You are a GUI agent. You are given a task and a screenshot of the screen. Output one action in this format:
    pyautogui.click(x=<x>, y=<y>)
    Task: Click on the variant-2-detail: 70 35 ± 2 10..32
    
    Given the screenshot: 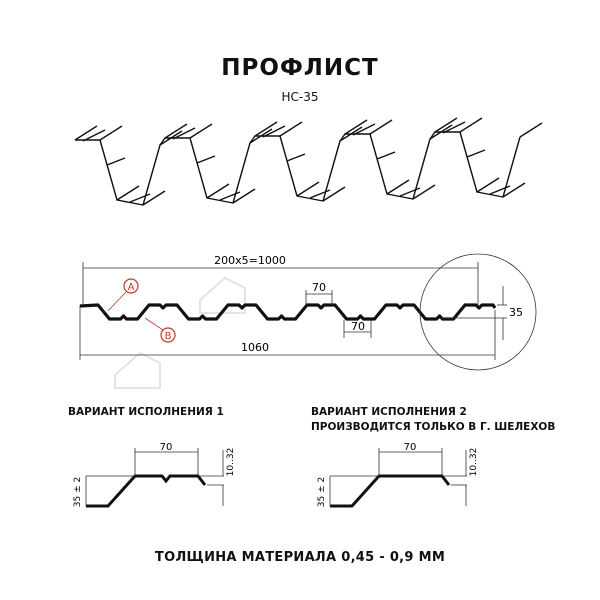 What is the action you would take?
    pyautogui.click(x=398, y=475)
    